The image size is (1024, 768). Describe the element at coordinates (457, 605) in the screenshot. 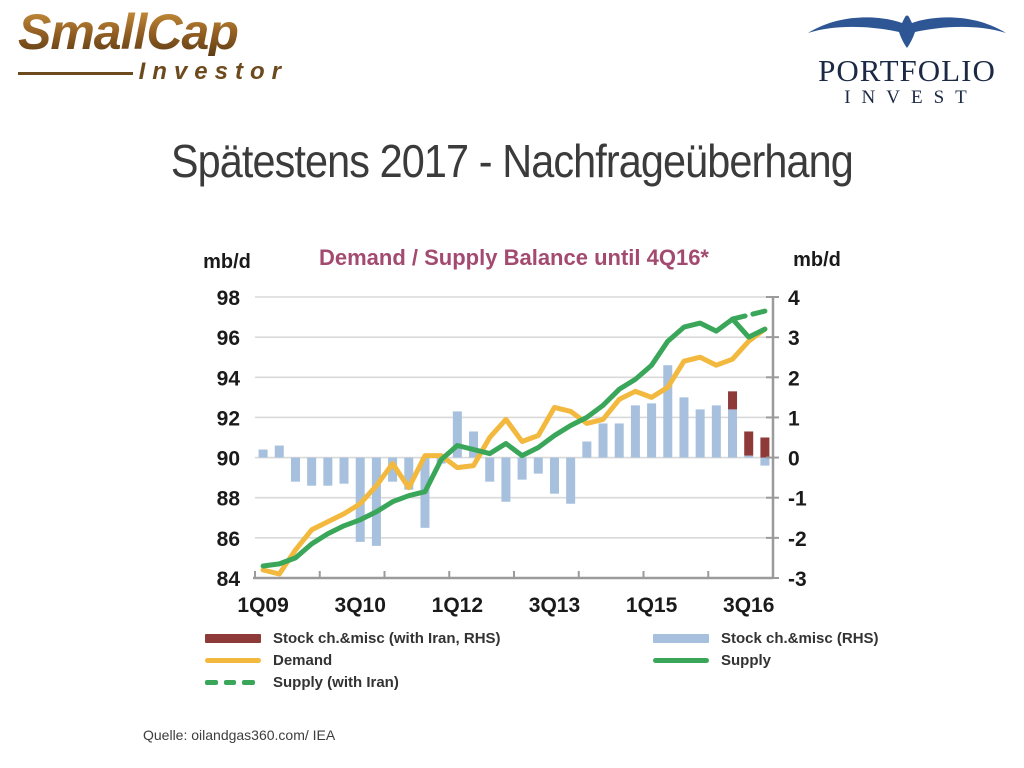

I see `x-axis-tick-label: 1Q12` at that location.